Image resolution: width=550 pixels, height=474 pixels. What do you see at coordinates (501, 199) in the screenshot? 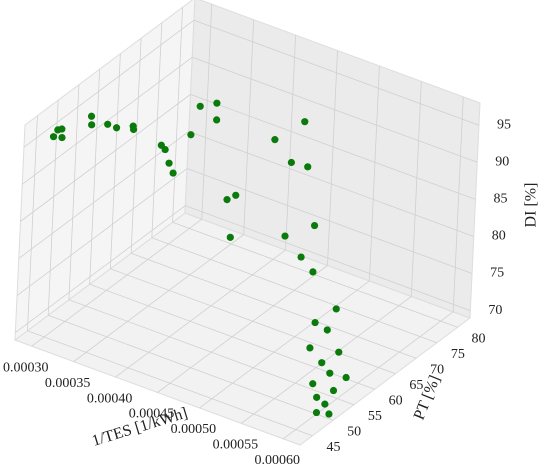
I see `z-tick-label: 85` at bounding box center [501, 199].